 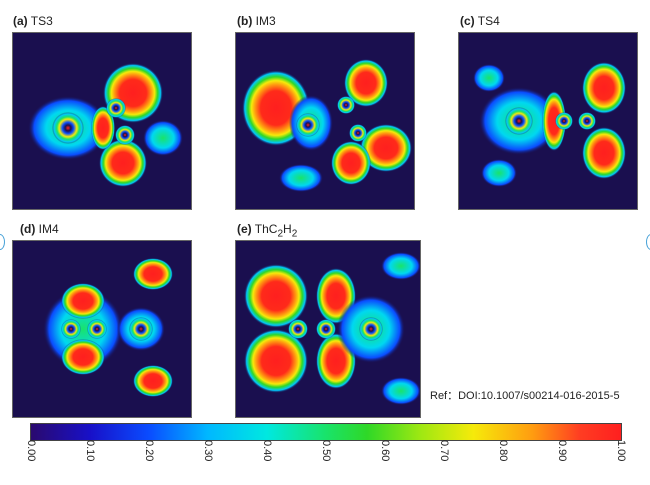 I want to click on panel-tag: (c), so click(x=467, y=21).